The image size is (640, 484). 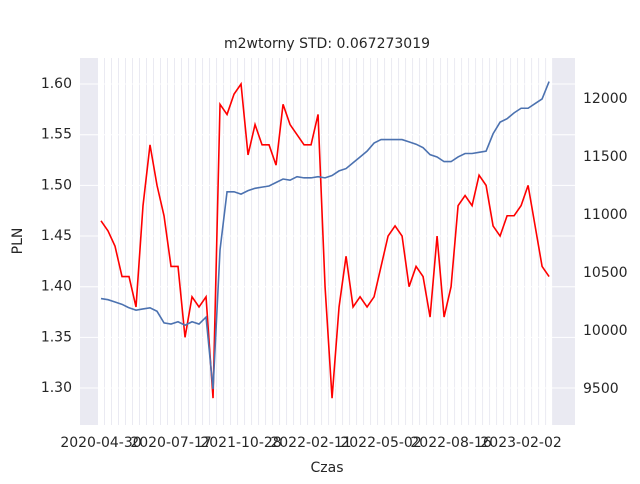 I want to click on y-tick-label: 1.55, so click(x=56, y=135).